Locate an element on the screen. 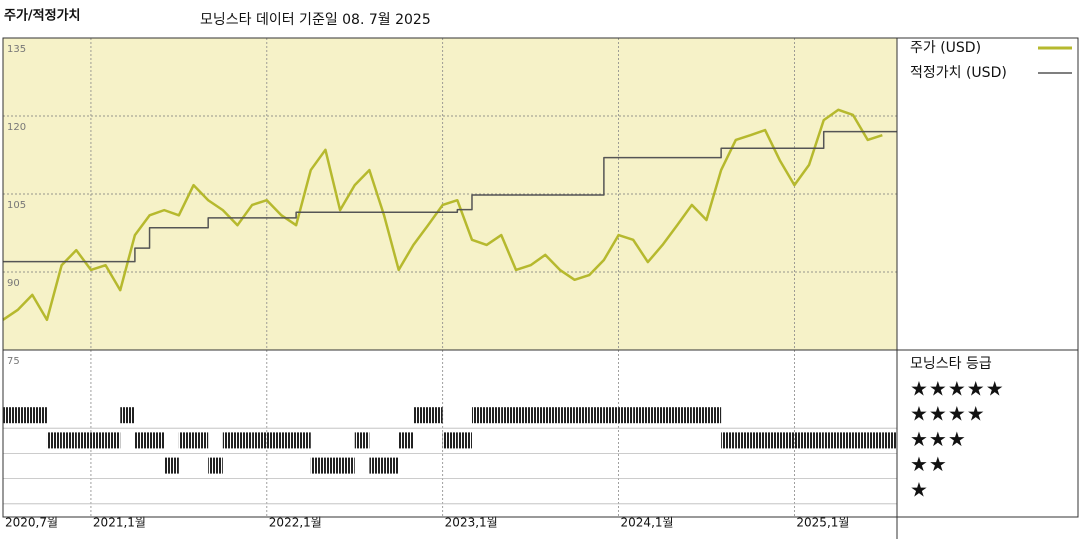  y-tick-label: 120 is located at coordinates (16, 127).